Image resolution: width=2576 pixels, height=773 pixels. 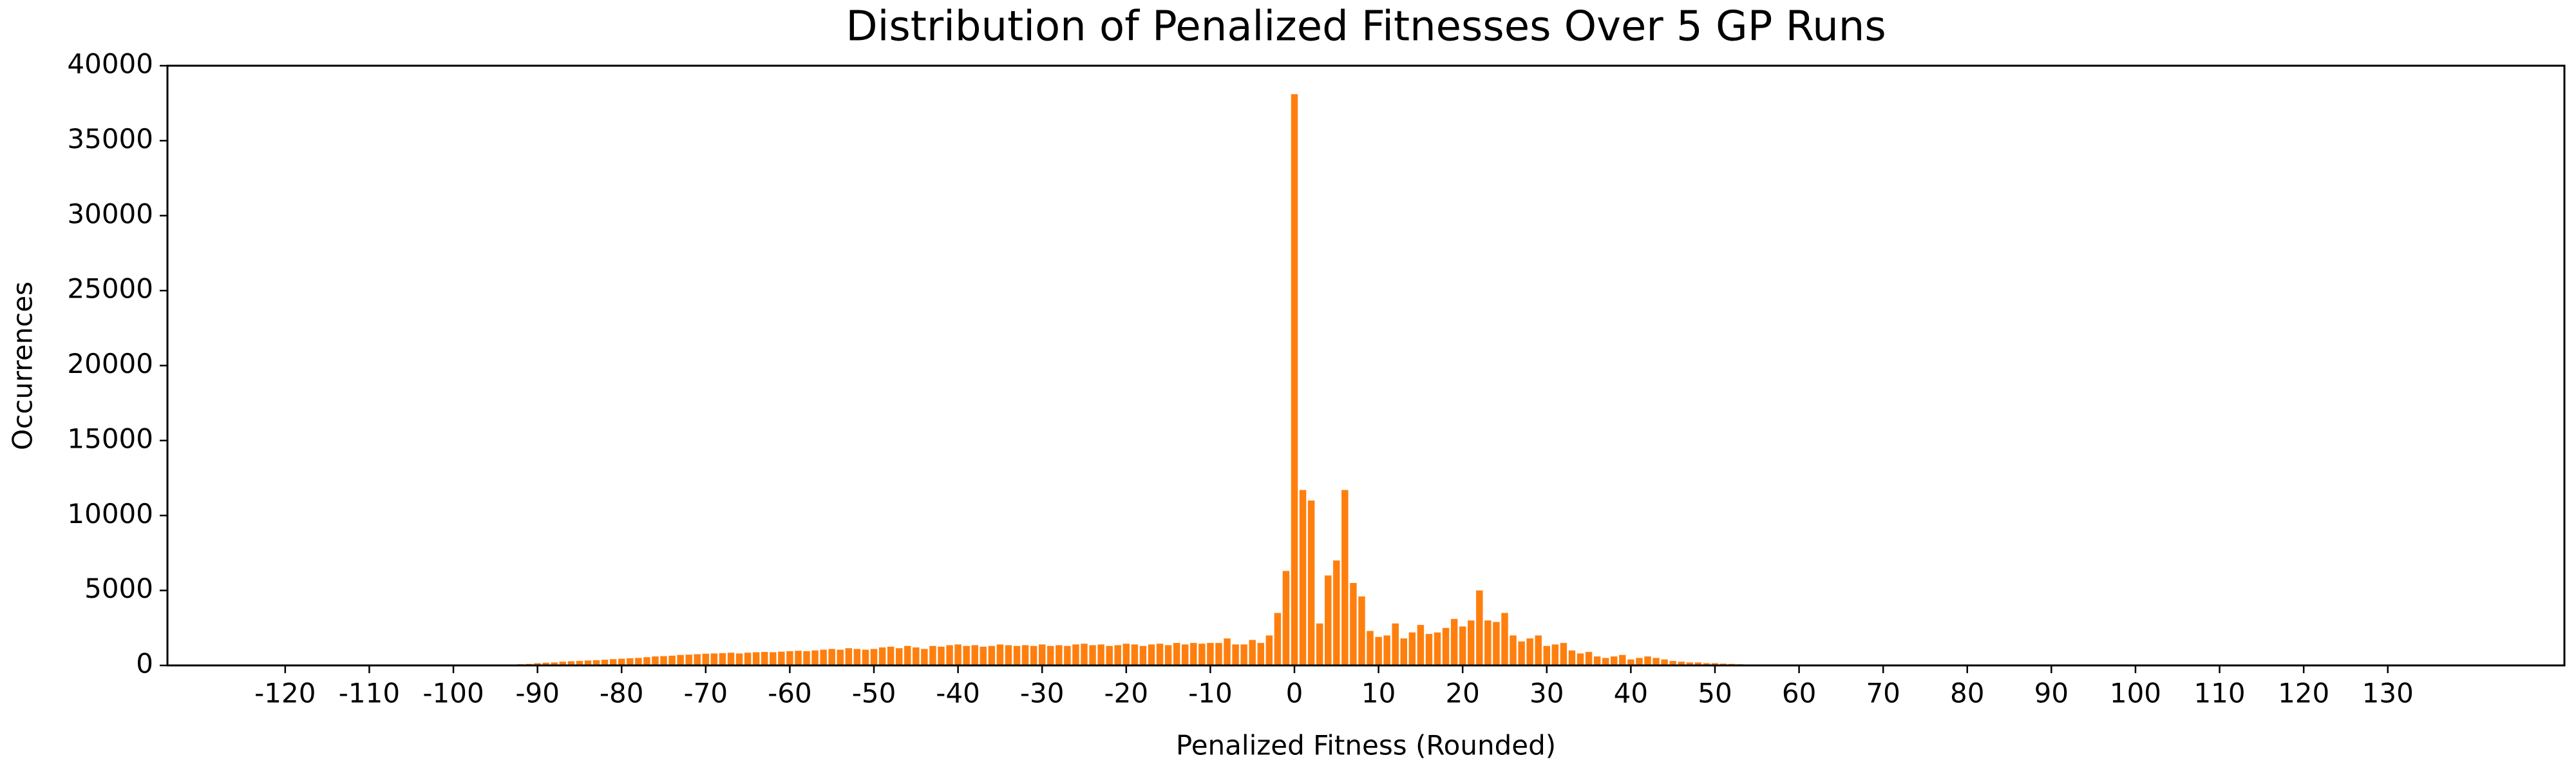 What do you see at coordinates (958, 693) in the screenshot?
I see `x-tick-label: -40` at bounding box center [958, 693].